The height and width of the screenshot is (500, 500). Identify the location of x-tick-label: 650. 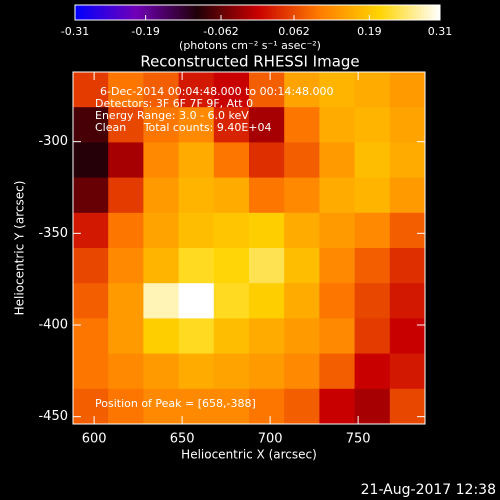
(182, 439).